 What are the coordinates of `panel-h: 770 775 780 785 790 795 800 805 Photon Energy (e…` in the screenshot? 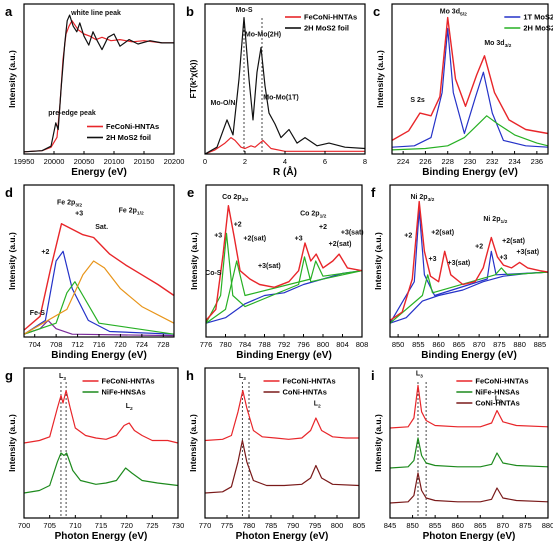 It's located at (275, 454).